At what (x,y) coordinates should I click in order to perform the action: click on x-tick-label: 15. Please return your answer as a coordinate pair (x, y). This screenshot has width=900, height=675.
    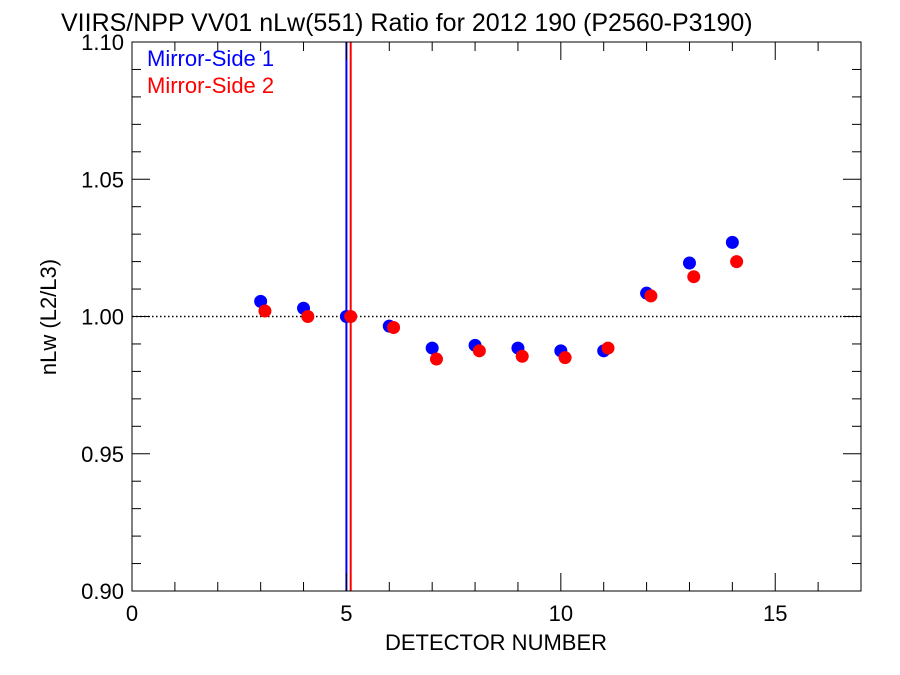
    Looking at the image, I should click on (775, 613).